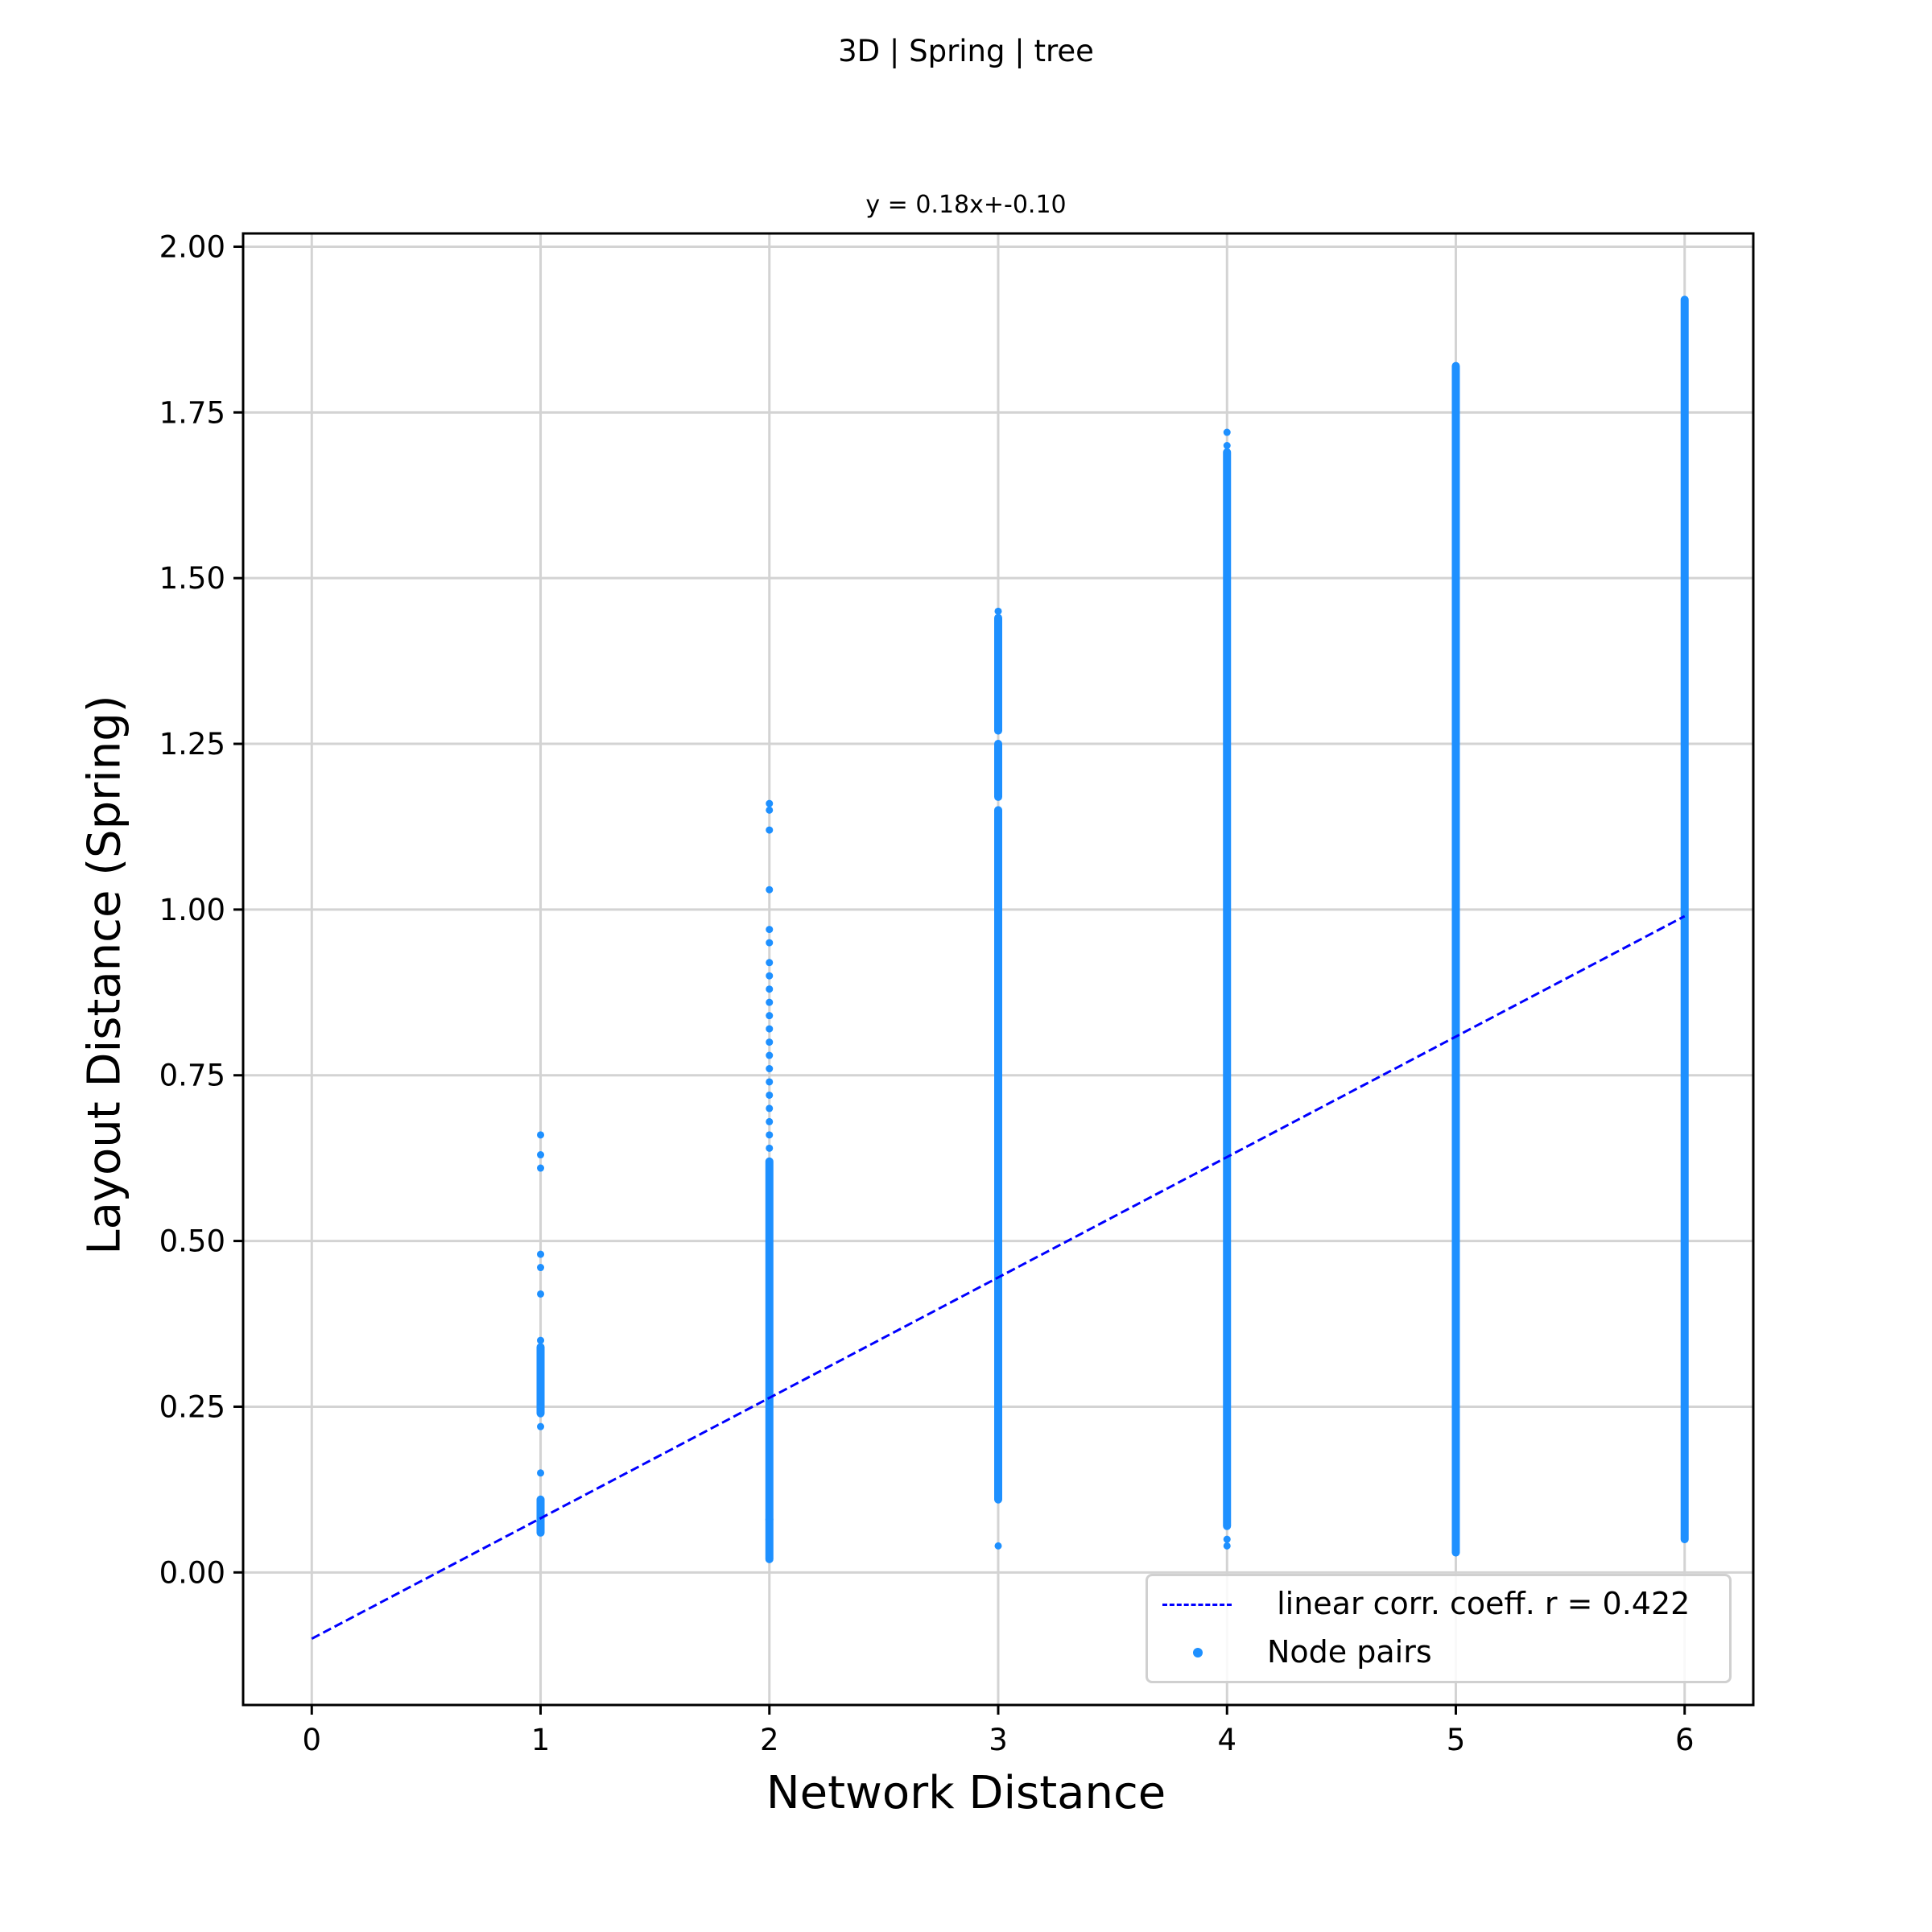  I want to click on x-tick-label: 1, so click(541, 1740).